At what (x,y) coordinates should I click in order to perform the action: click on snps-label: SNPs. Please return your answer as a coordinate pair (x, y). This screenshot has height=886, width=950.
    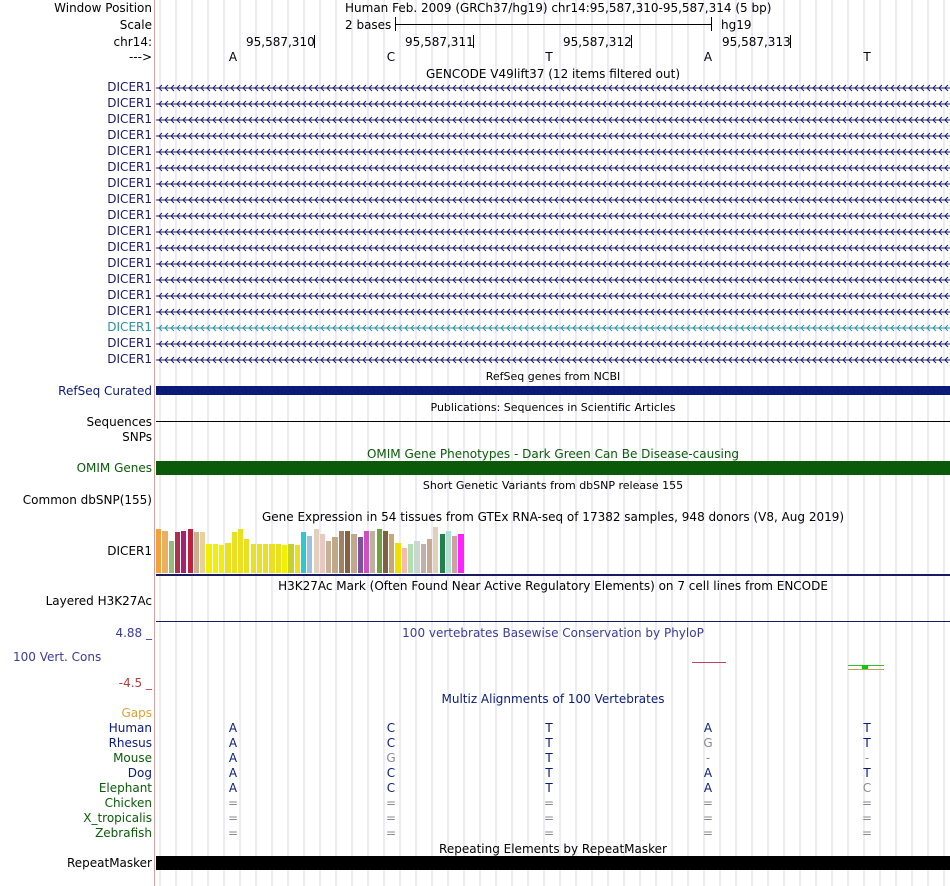
    Looking at the image, I should click on (137, 437).